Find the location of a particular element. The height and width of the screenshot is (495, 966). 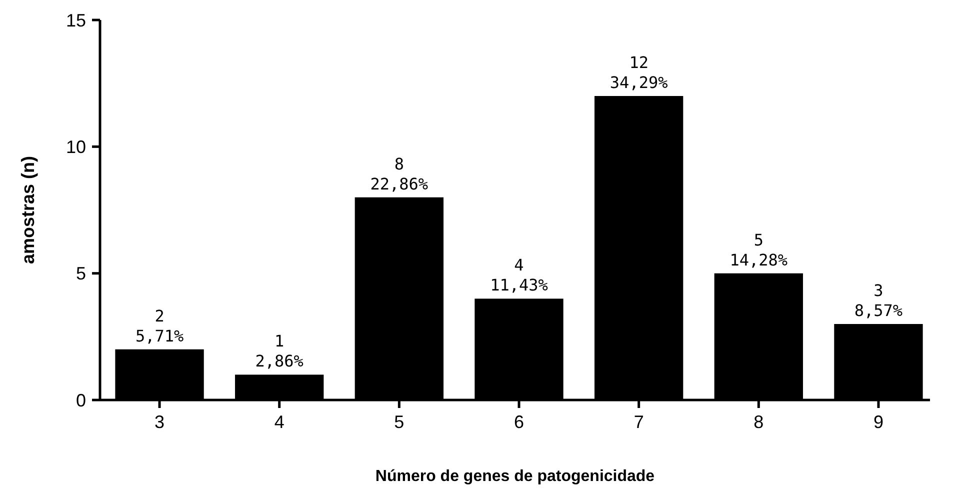

x-tick-label: 7 is located at coordinates (639, 422).